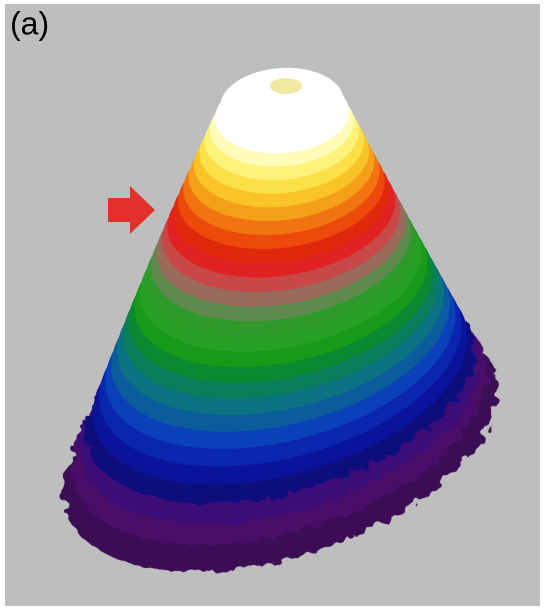  Describe the element at coordinates (131, 210) in the screenshot. I see `arrow` at that location.